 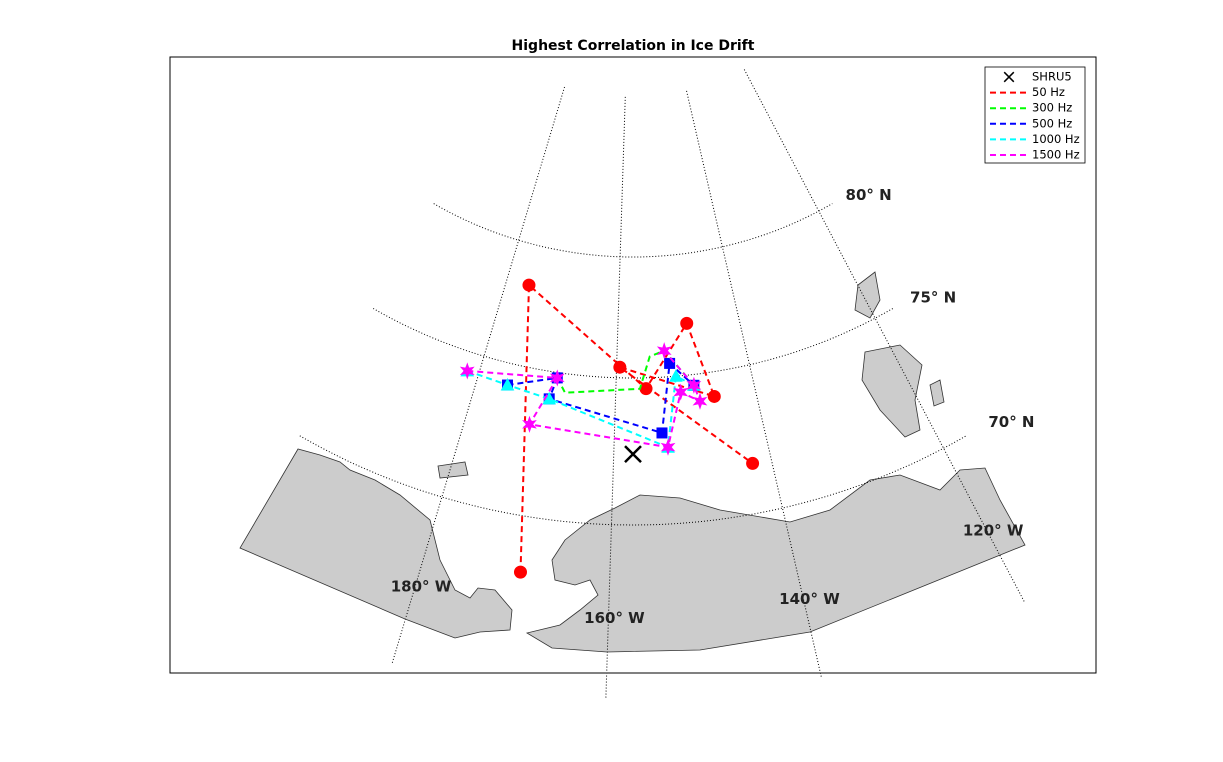 What do you see at coordinates (1056, 139) in the screenshot?
I see `legend-label: 1000 Hz` at bounding box center [1056, 139].